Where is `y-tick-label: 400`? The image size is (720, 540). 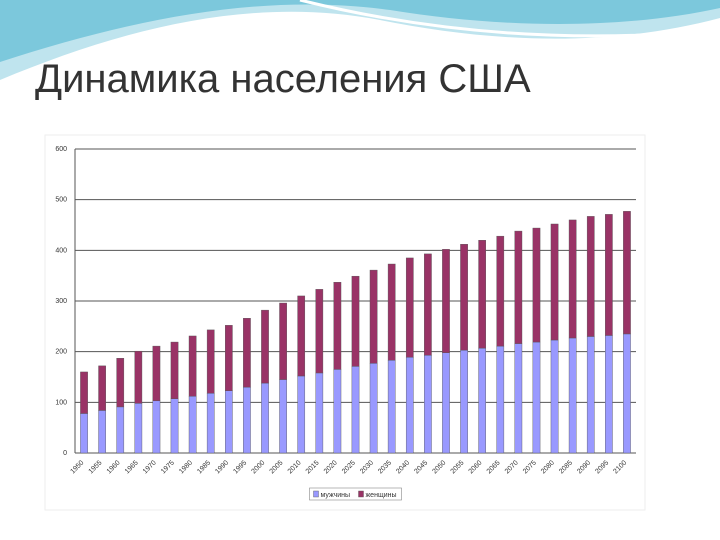
y-tick-label: 400 is located at coordinates (61, 250).